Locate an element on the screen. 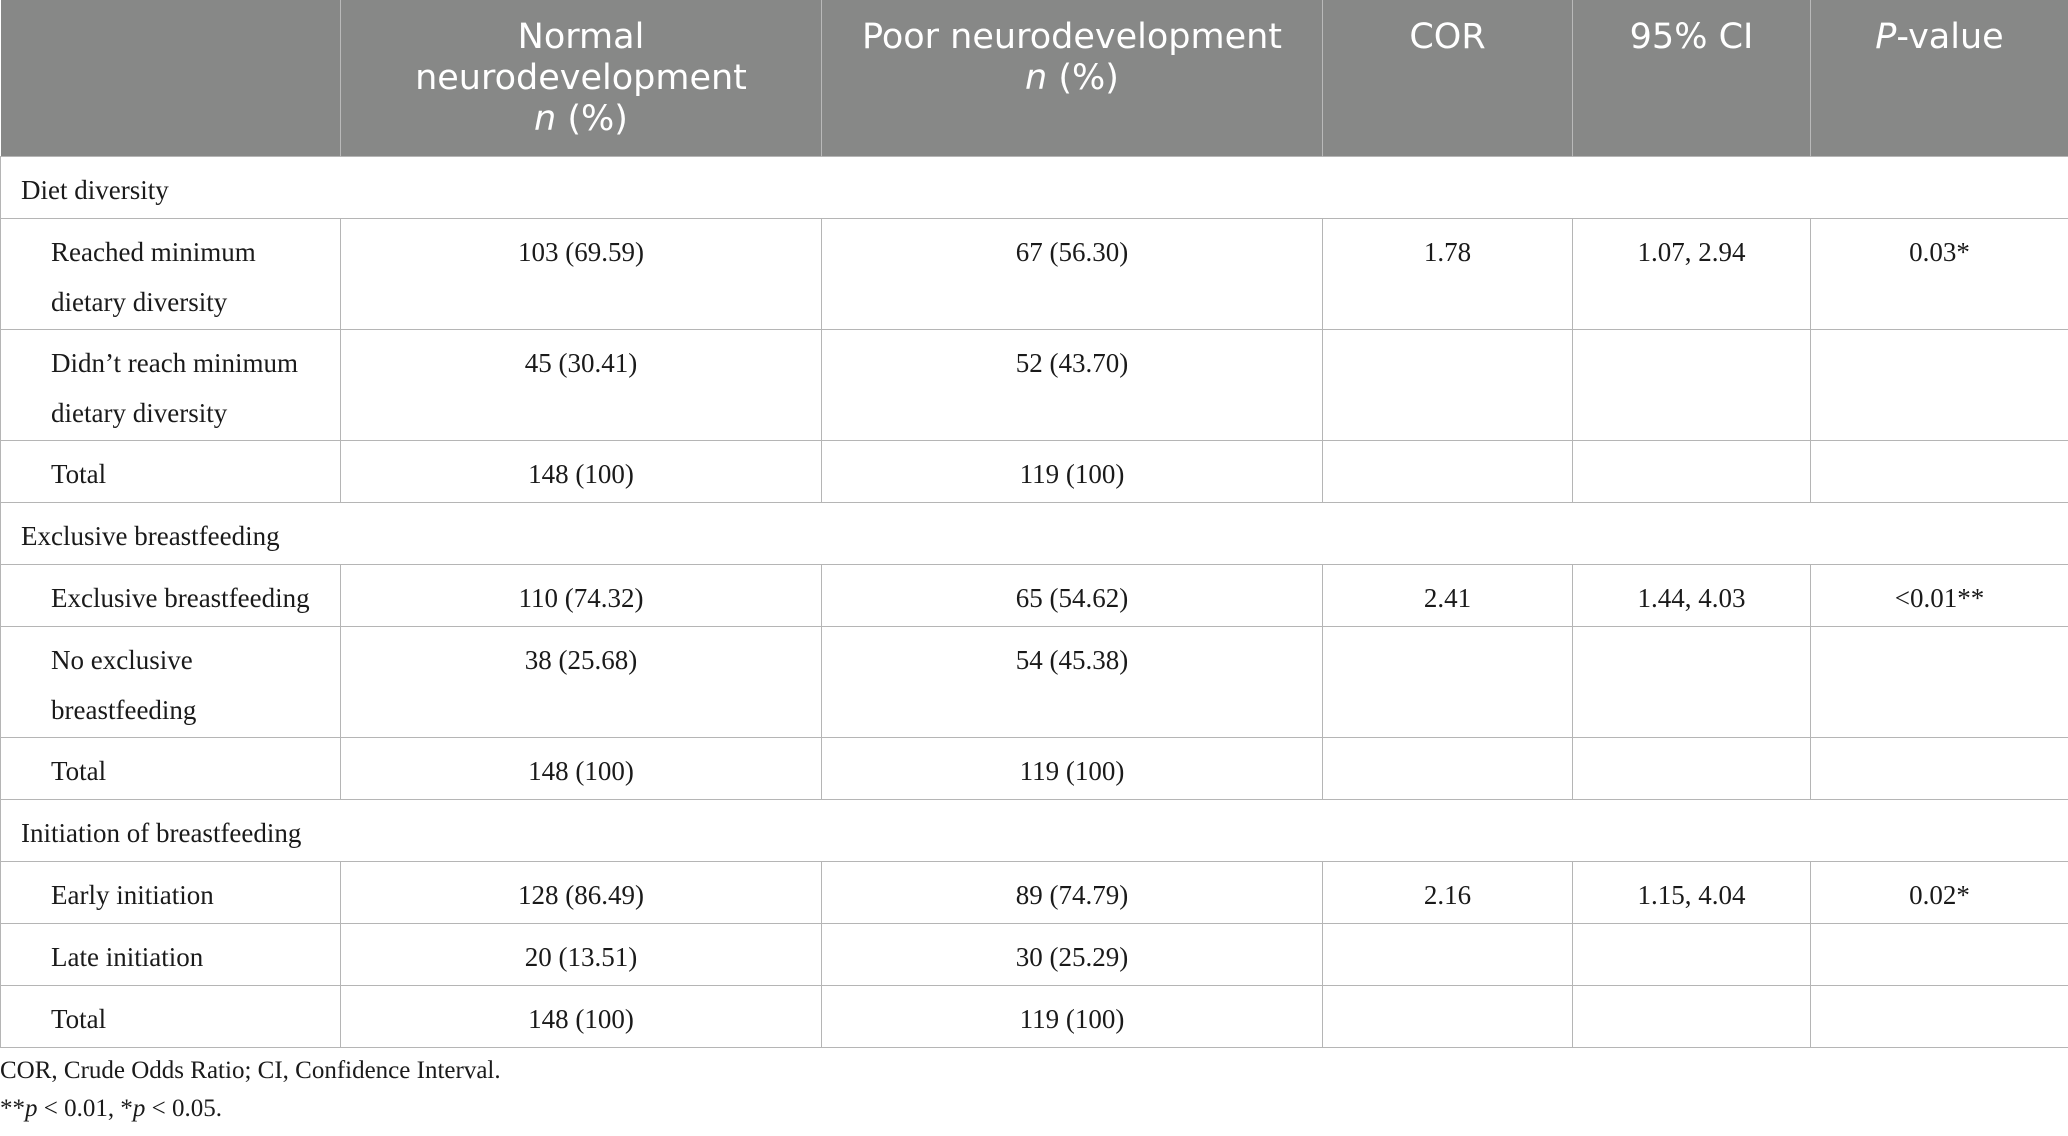  section-row-initiation-of-breastfeeding: Initiation of breastfeeding is located at coordinates (1034, 830).